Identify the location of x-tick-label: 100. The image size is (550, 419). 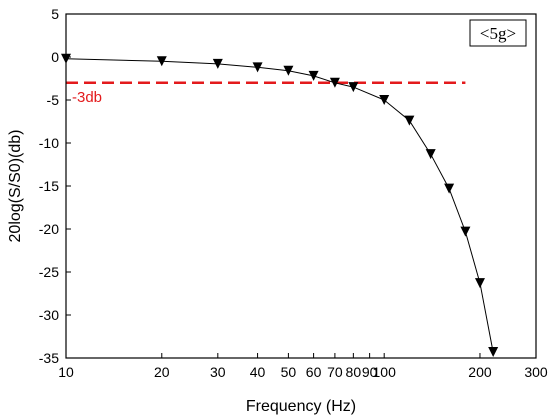
(385, 372).